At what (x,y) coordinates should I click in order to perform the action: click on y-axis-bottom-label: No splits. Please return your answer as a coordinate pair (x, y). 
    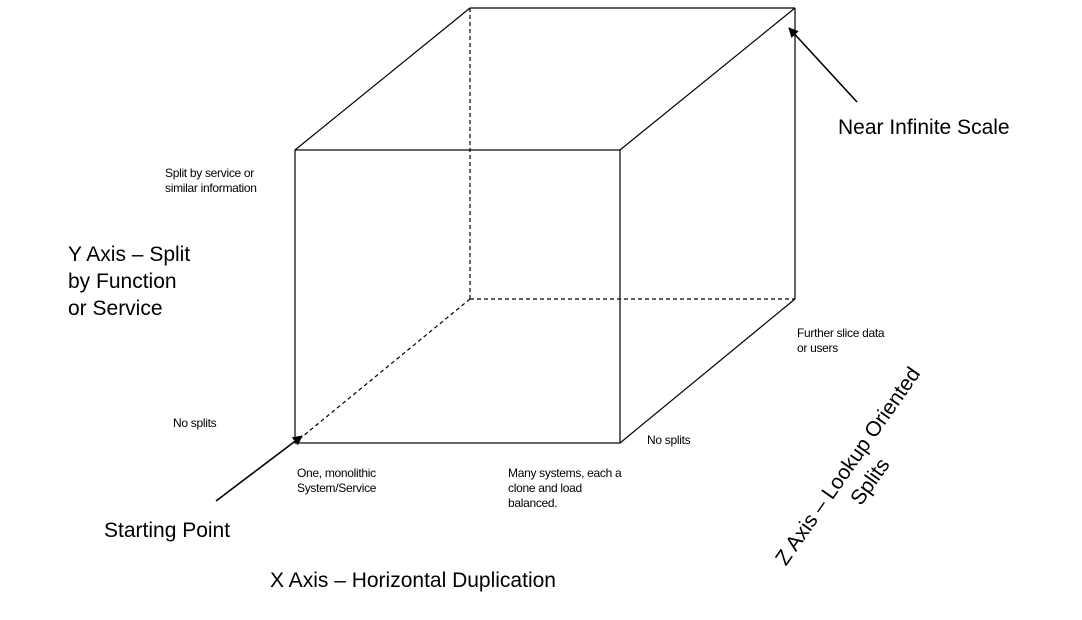
    Looking at the image, I should click on (195, 423).